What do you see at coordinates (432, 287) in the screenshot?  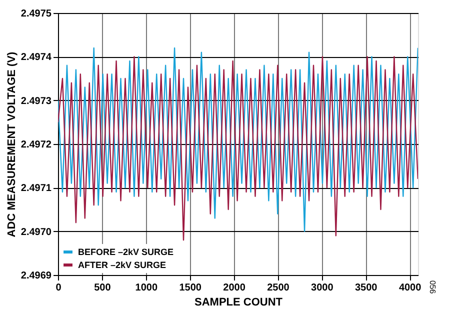 I see `text: 056` at bounding box center [432, 287].